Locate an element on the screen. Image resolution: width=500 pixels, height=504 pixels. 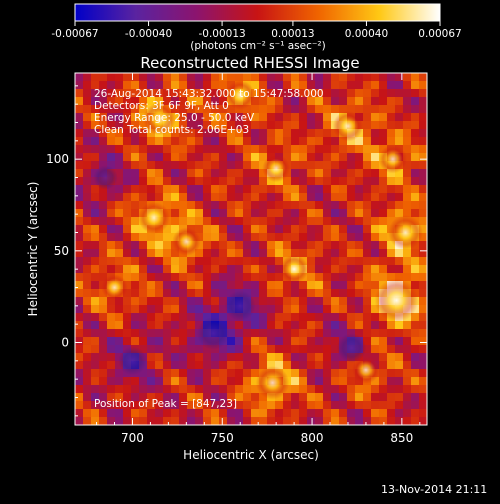
y-tick-label: 100 is located at coordinates (57, 159).